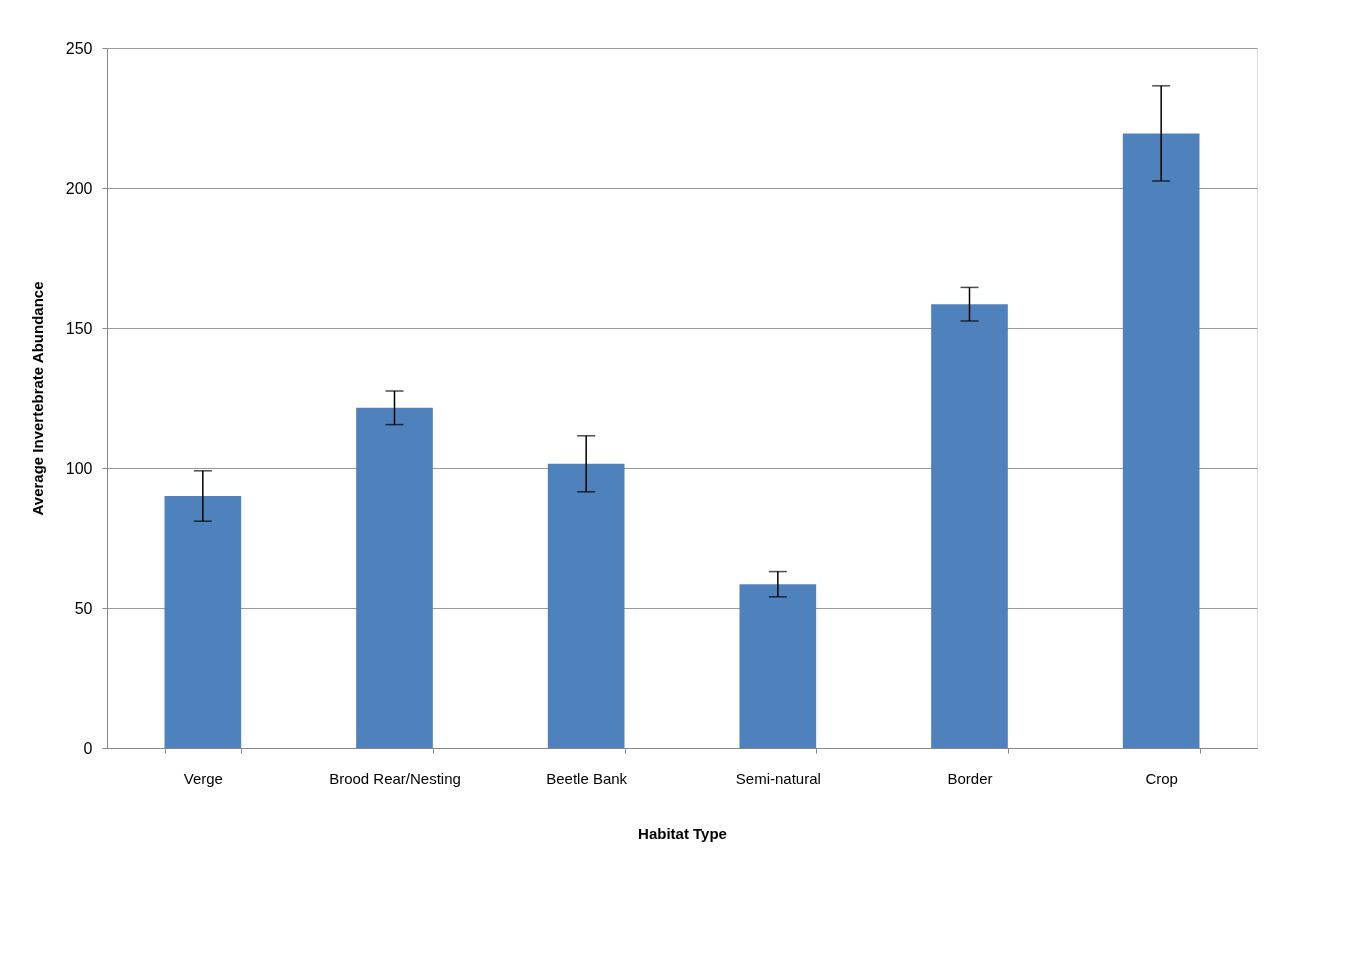 The image size is (1371, 971). I want to click on y-tick-label: 150, so click(79, 328).